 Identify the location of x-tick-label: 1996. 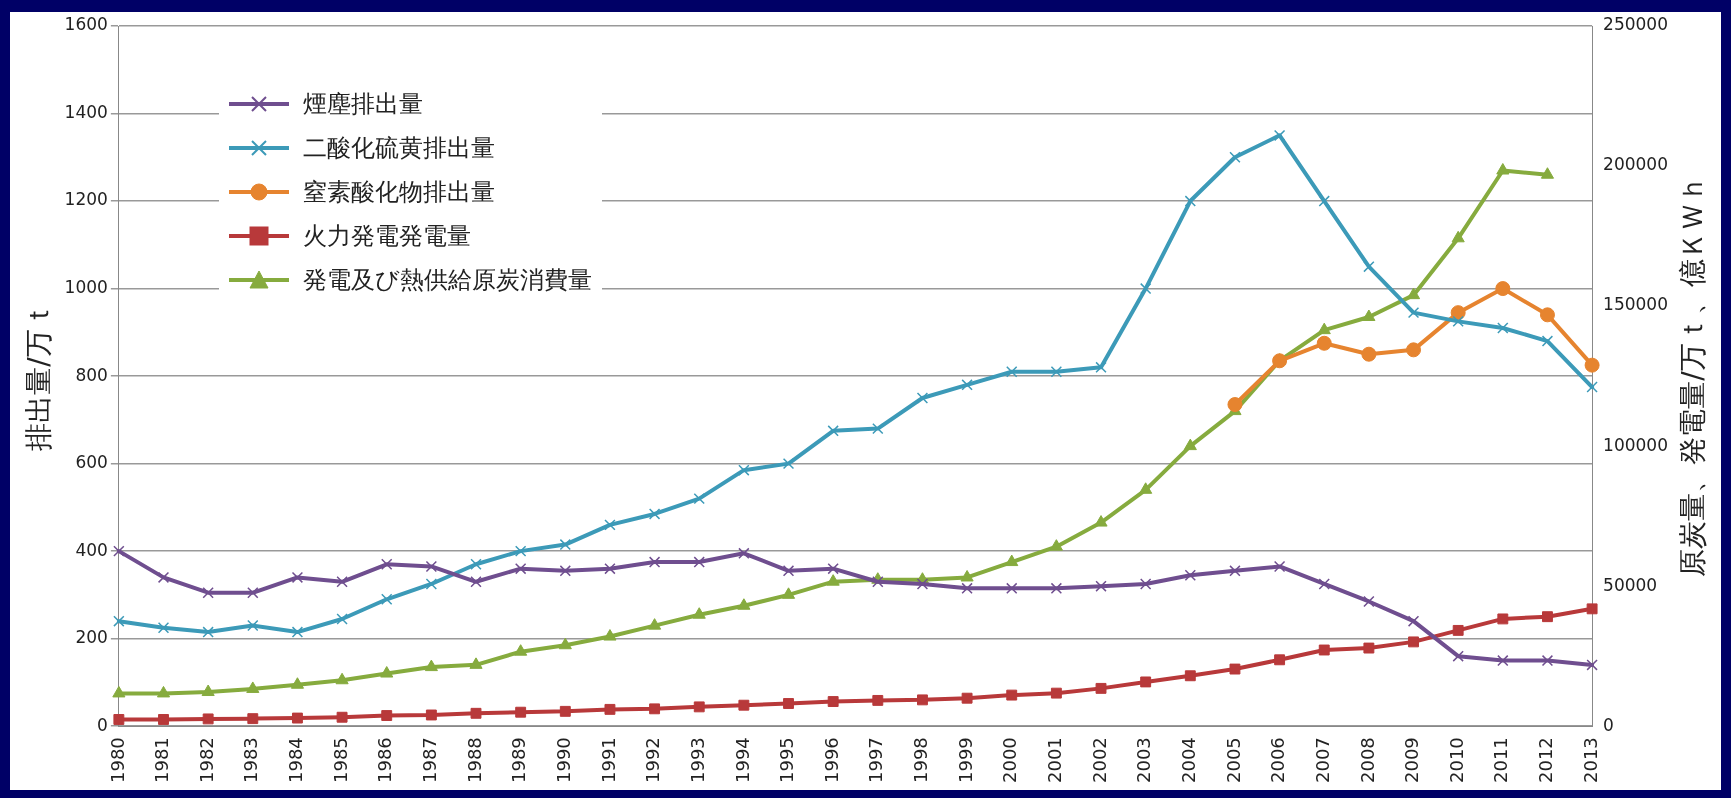
(831, 760).